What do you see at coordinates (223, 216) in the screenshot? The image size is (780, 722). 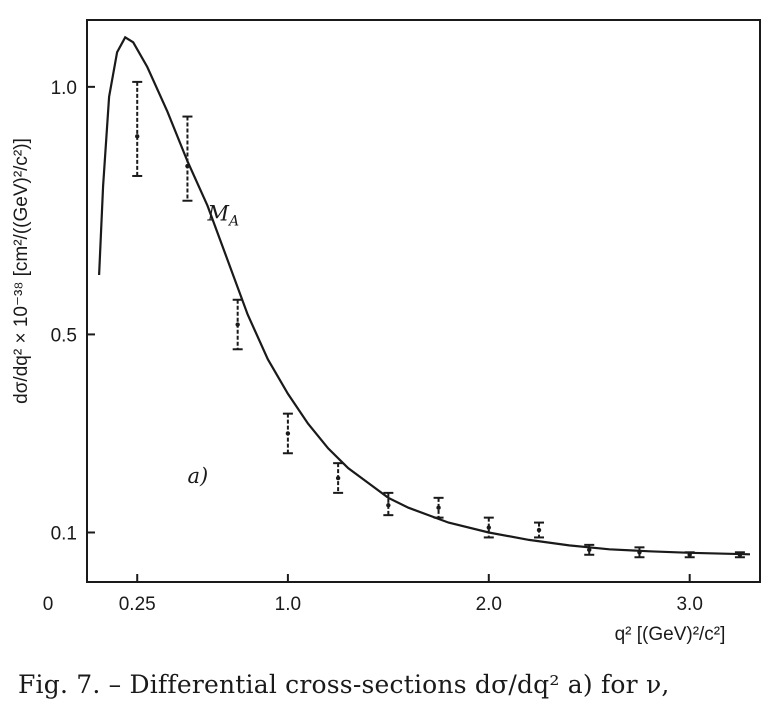 I see `curve-label: MA` at bounding box center [223, 216].